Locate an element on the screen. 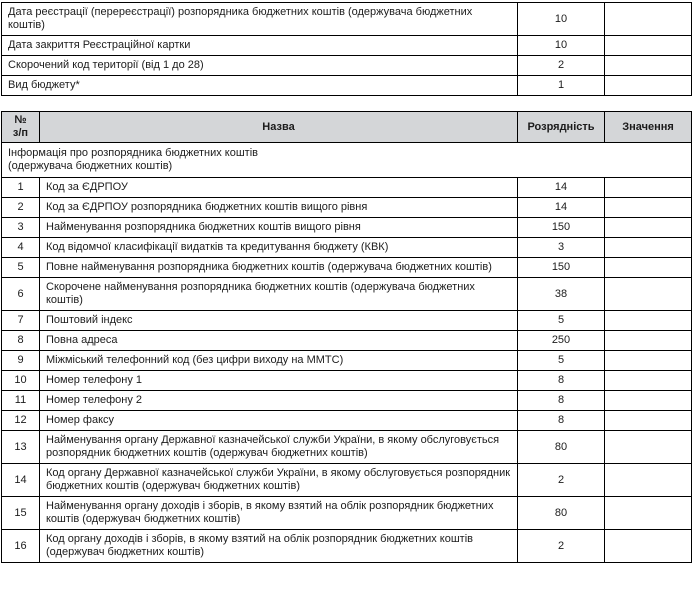 The image size is (693, 593). row-name: Номер факсу is located at coordinates (278, 420).